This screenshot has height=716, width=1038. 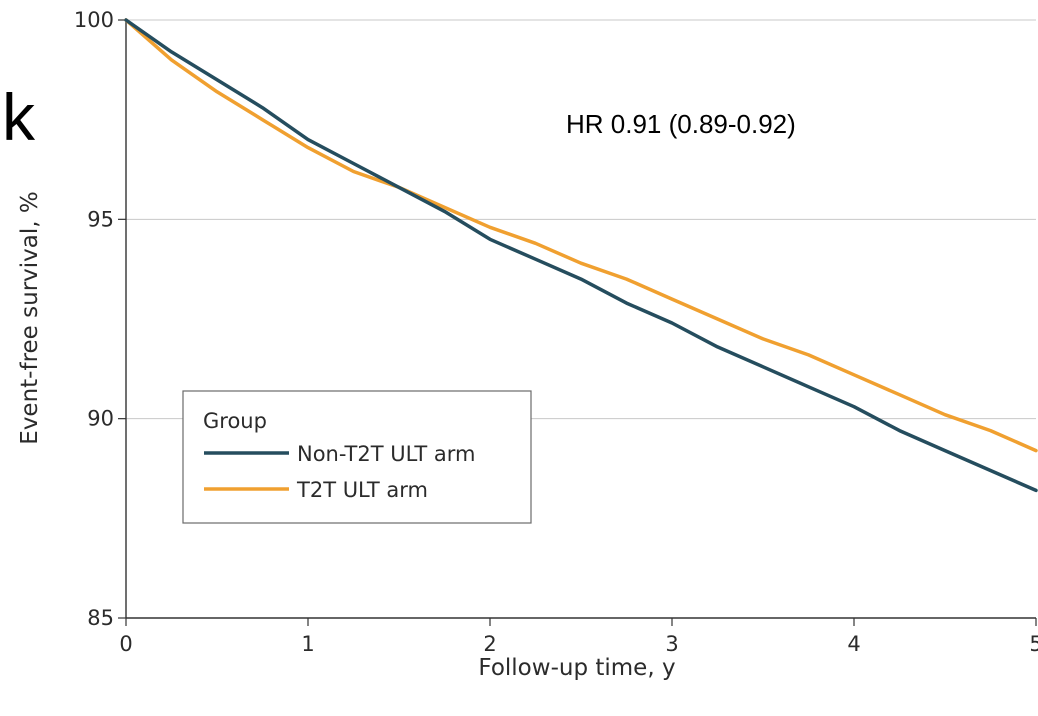 I want to click on x-tick-label-2: 2, so click(x=489, y=644).